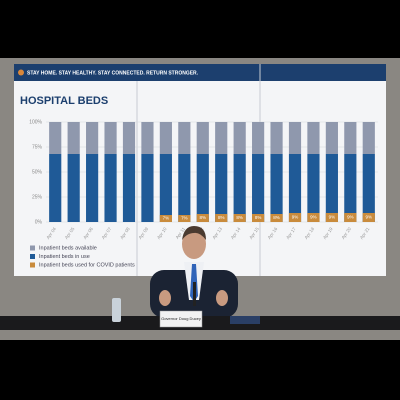  What do you see at coordinates (162, 233) in the screenshot?
I see `x-tick-label: Apr 10` at bounding box center [162, 233].